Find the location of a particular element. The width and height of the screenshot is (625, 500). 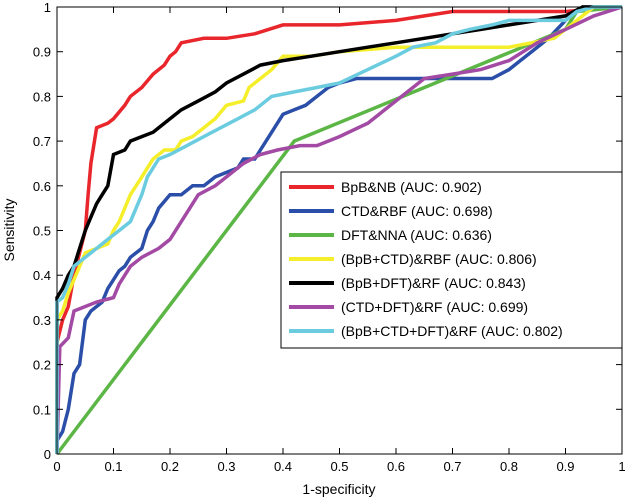

x-tick-label: 0.6 is located at coordinates (396, 466).